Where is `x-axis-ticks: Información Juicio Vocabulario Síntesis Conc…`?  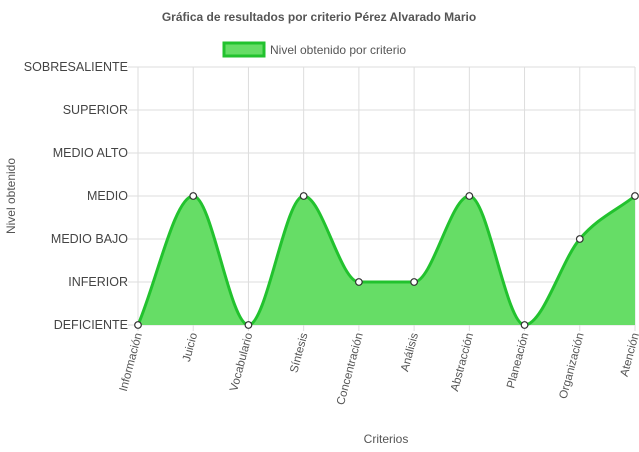 x-axis-ticks: Información Juicio Vocabulario Síntesis Conc… is located at coordinates (378, 368).